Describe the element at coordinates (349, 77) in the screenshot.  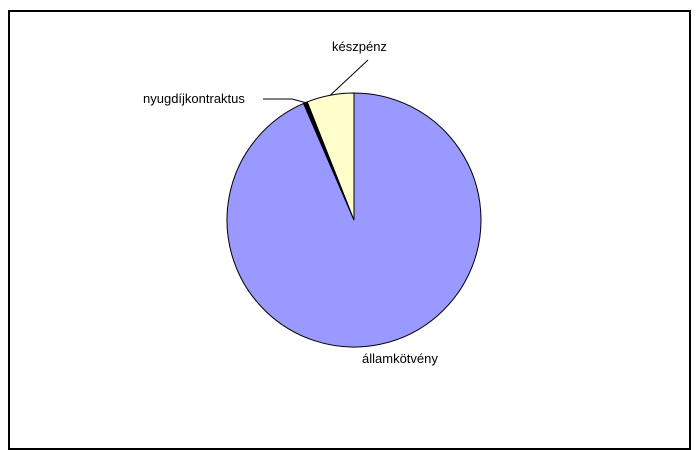
I see `leader-line-keszpenz` at that location.